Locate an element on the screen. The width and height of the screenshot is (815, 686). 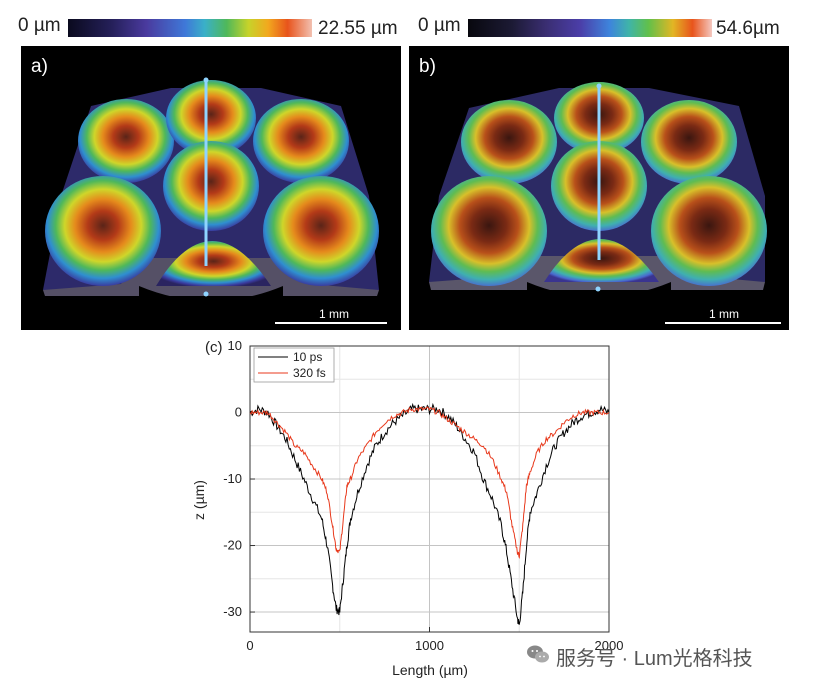
chart-series is located at coordinates (429, 513).